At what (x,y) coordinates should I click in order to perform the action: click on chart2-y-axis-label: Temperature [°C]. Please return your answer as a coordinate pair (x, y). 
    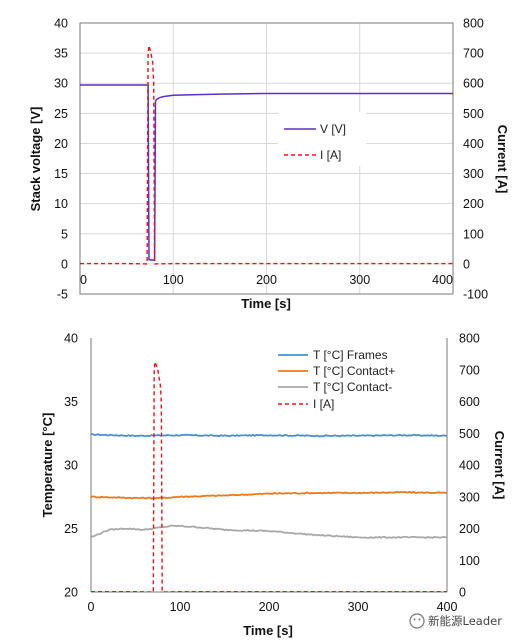
    Looking at the image, I should click on (47, 465).